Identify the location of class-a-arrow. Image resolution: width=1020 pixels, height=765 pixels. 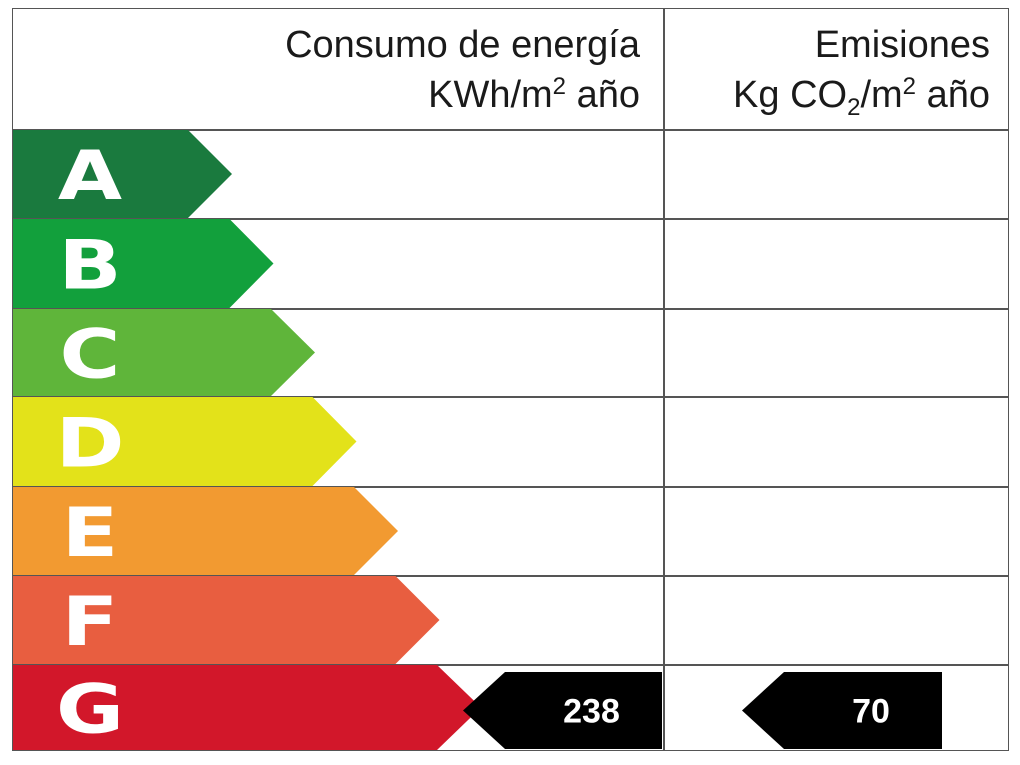
(122, 174).